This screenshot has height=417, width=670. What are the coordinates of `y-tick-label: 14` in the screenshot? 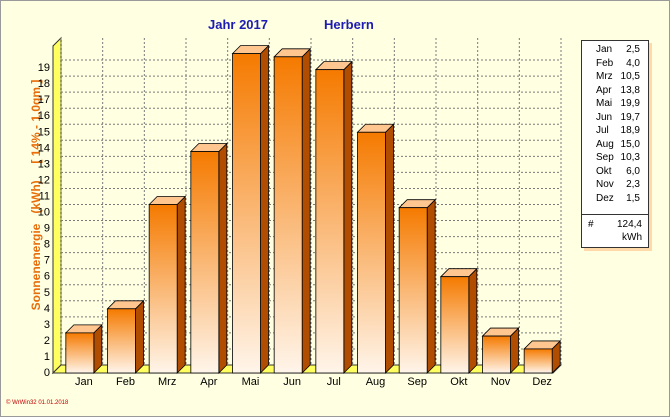 It's located at (44, 148).